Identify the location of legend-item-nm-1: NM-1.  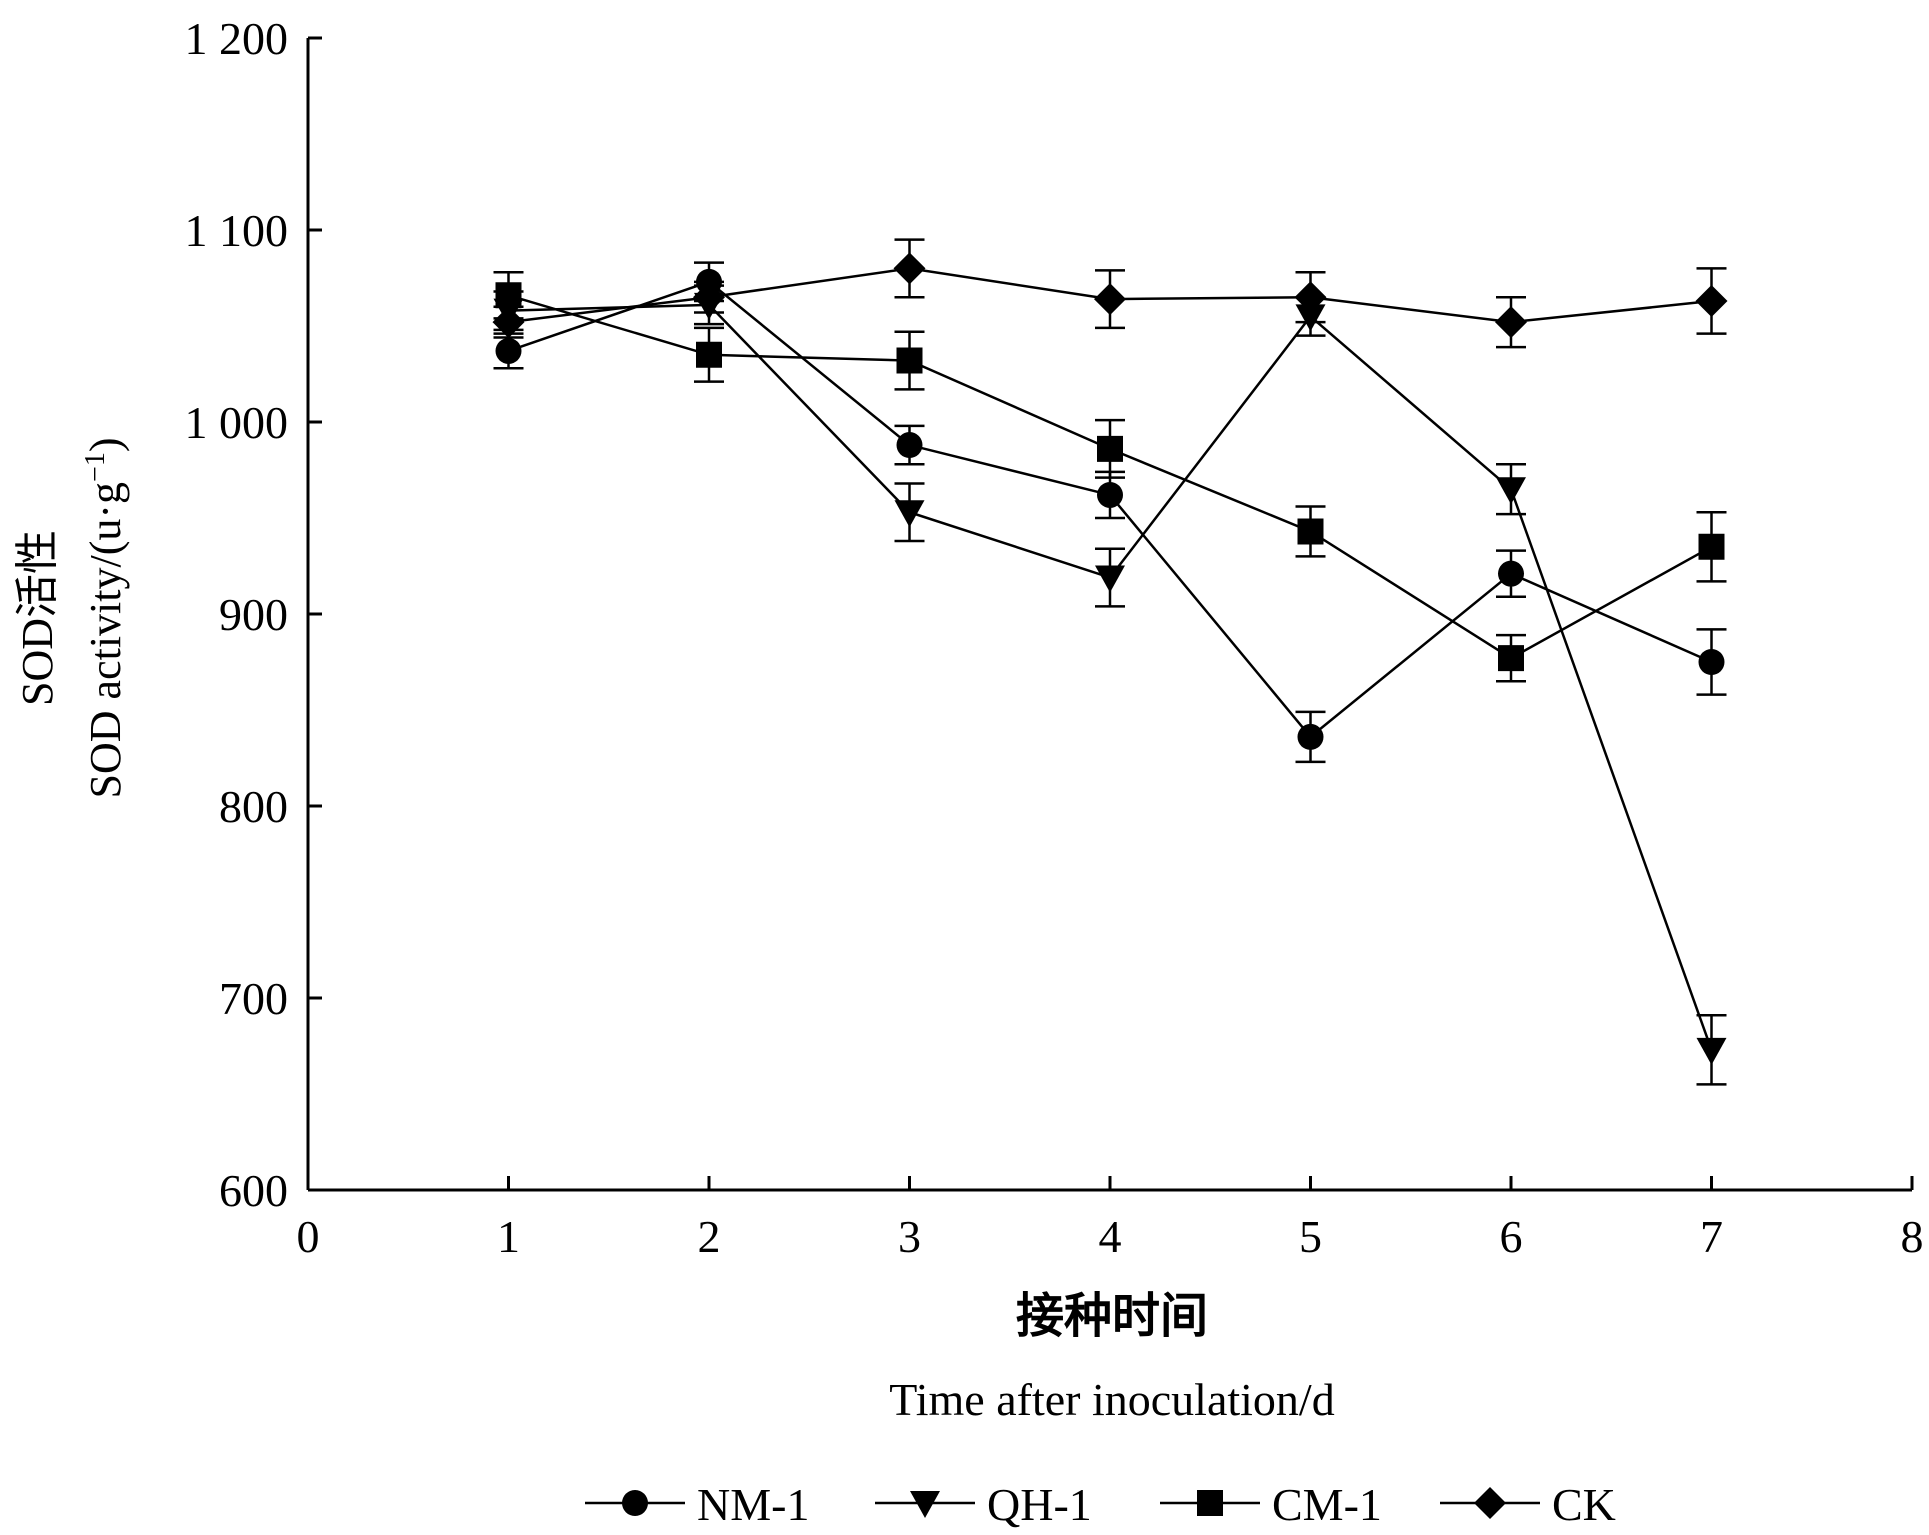
(697, 1504).